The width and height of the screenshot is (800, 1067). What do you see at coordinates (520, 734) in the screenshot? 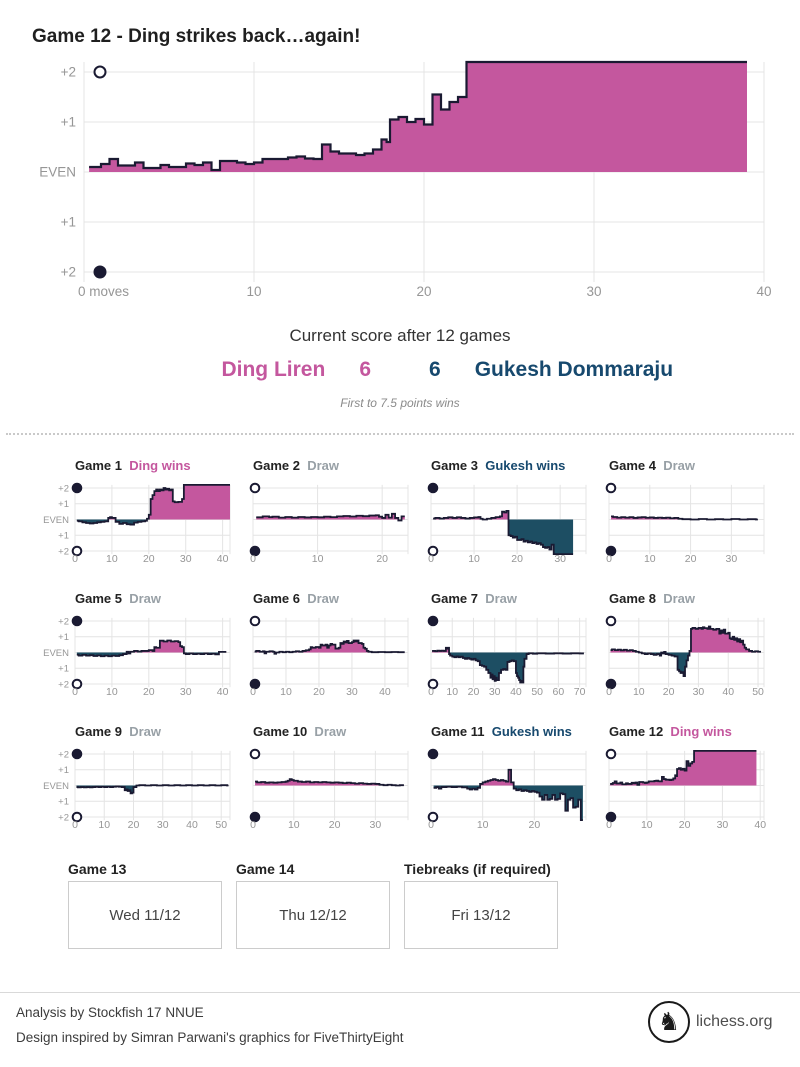
I see `mini-game-title: Game 11 Gukesh wins` at bounding box center [520, 734].